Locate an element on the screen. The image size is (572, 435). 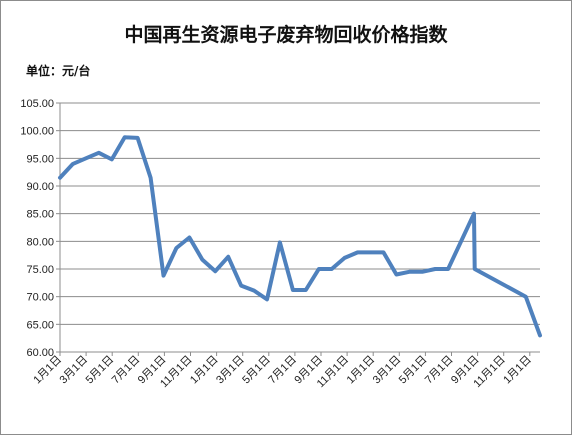
y-tick-label: 100.00 is located at coordinates (37, 132).